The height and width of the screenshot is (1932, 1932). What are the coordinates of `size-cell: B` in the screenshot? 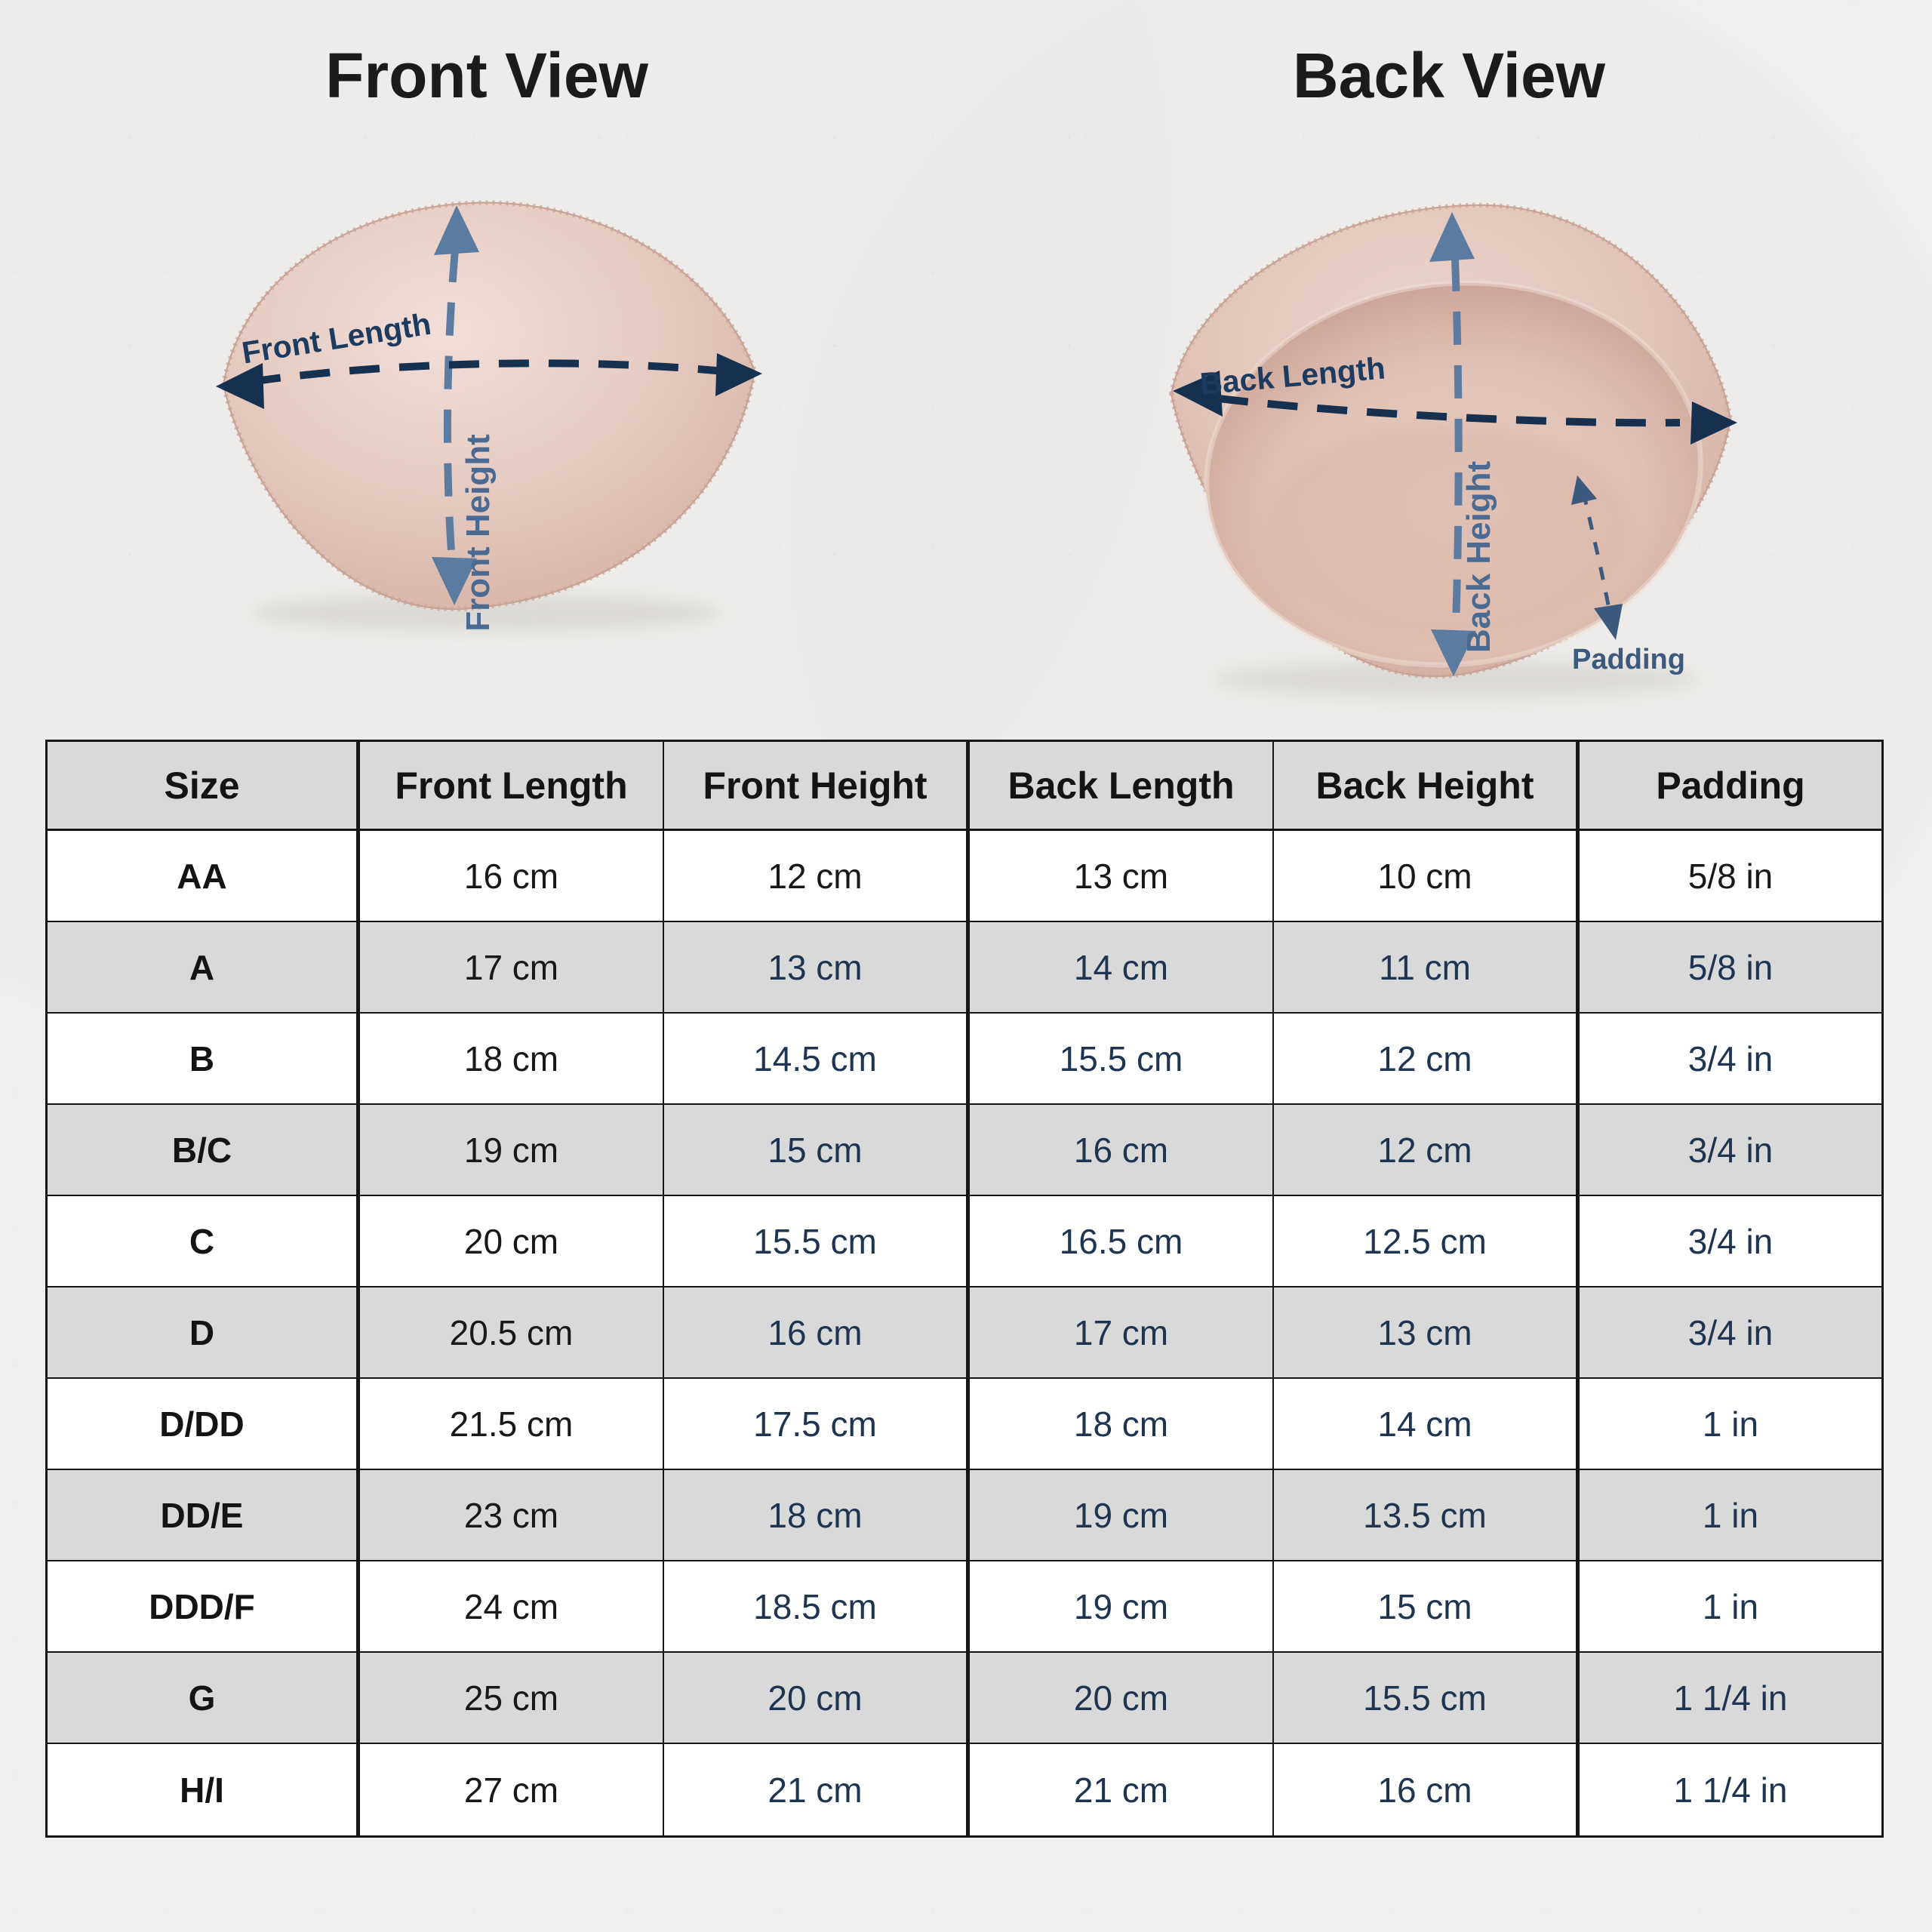 It's located at (204, 1059).